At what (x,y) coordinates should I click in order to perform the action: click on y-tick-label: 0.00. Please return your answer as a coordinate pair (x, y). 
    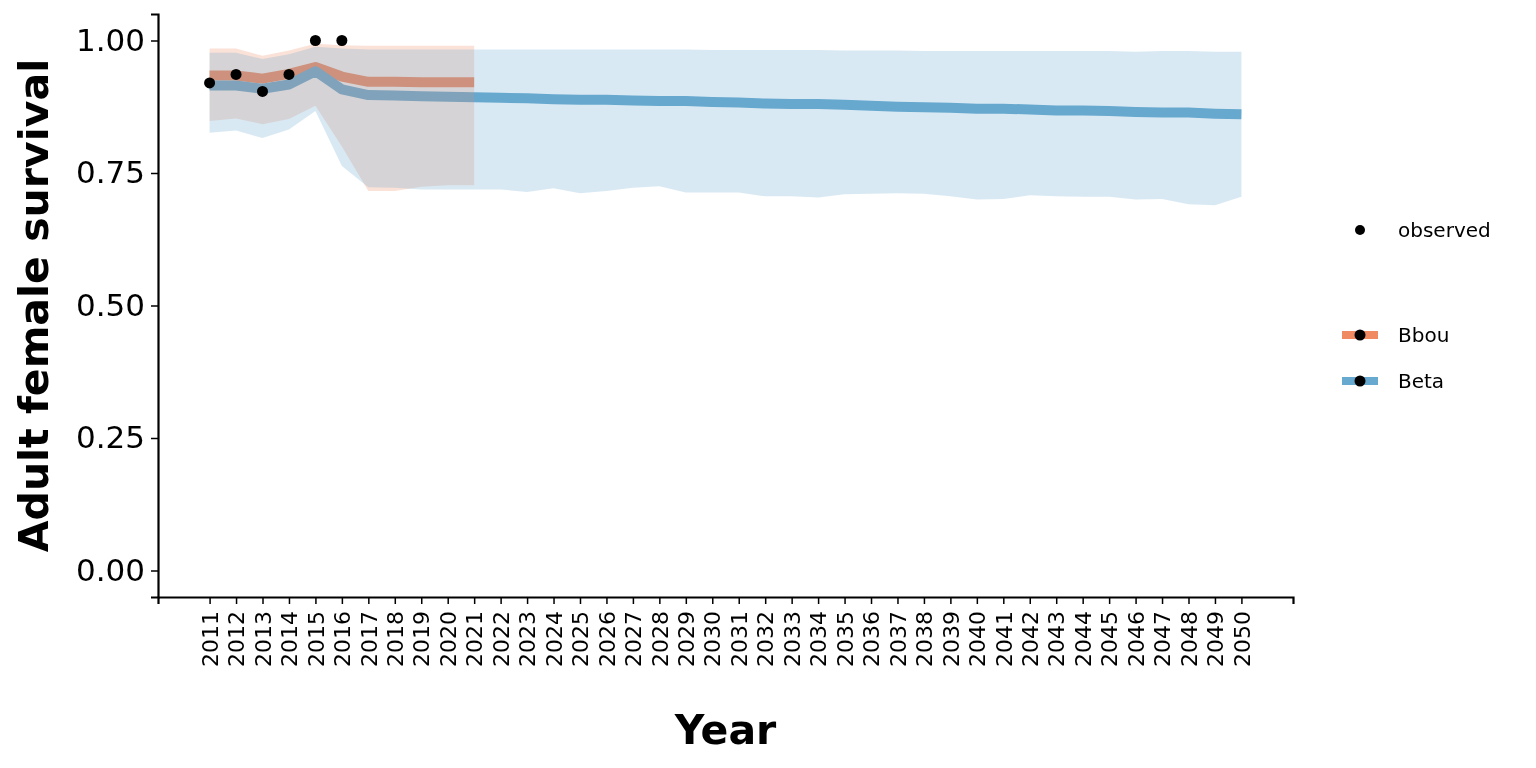
    Looking at the image, I should click on (110, 569).